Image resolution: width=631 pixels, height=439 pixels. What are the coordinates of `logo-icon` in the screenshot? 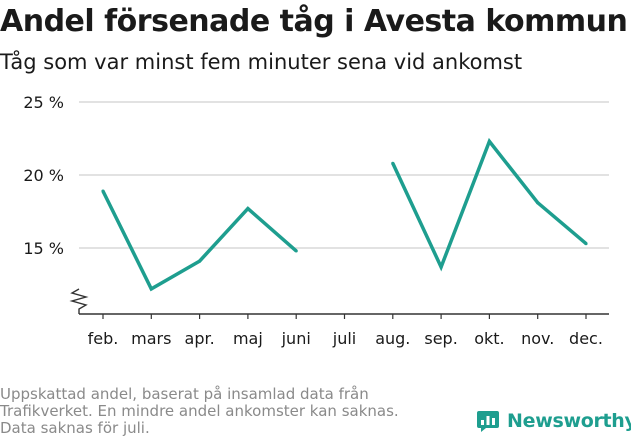 It's located at (488, 421).